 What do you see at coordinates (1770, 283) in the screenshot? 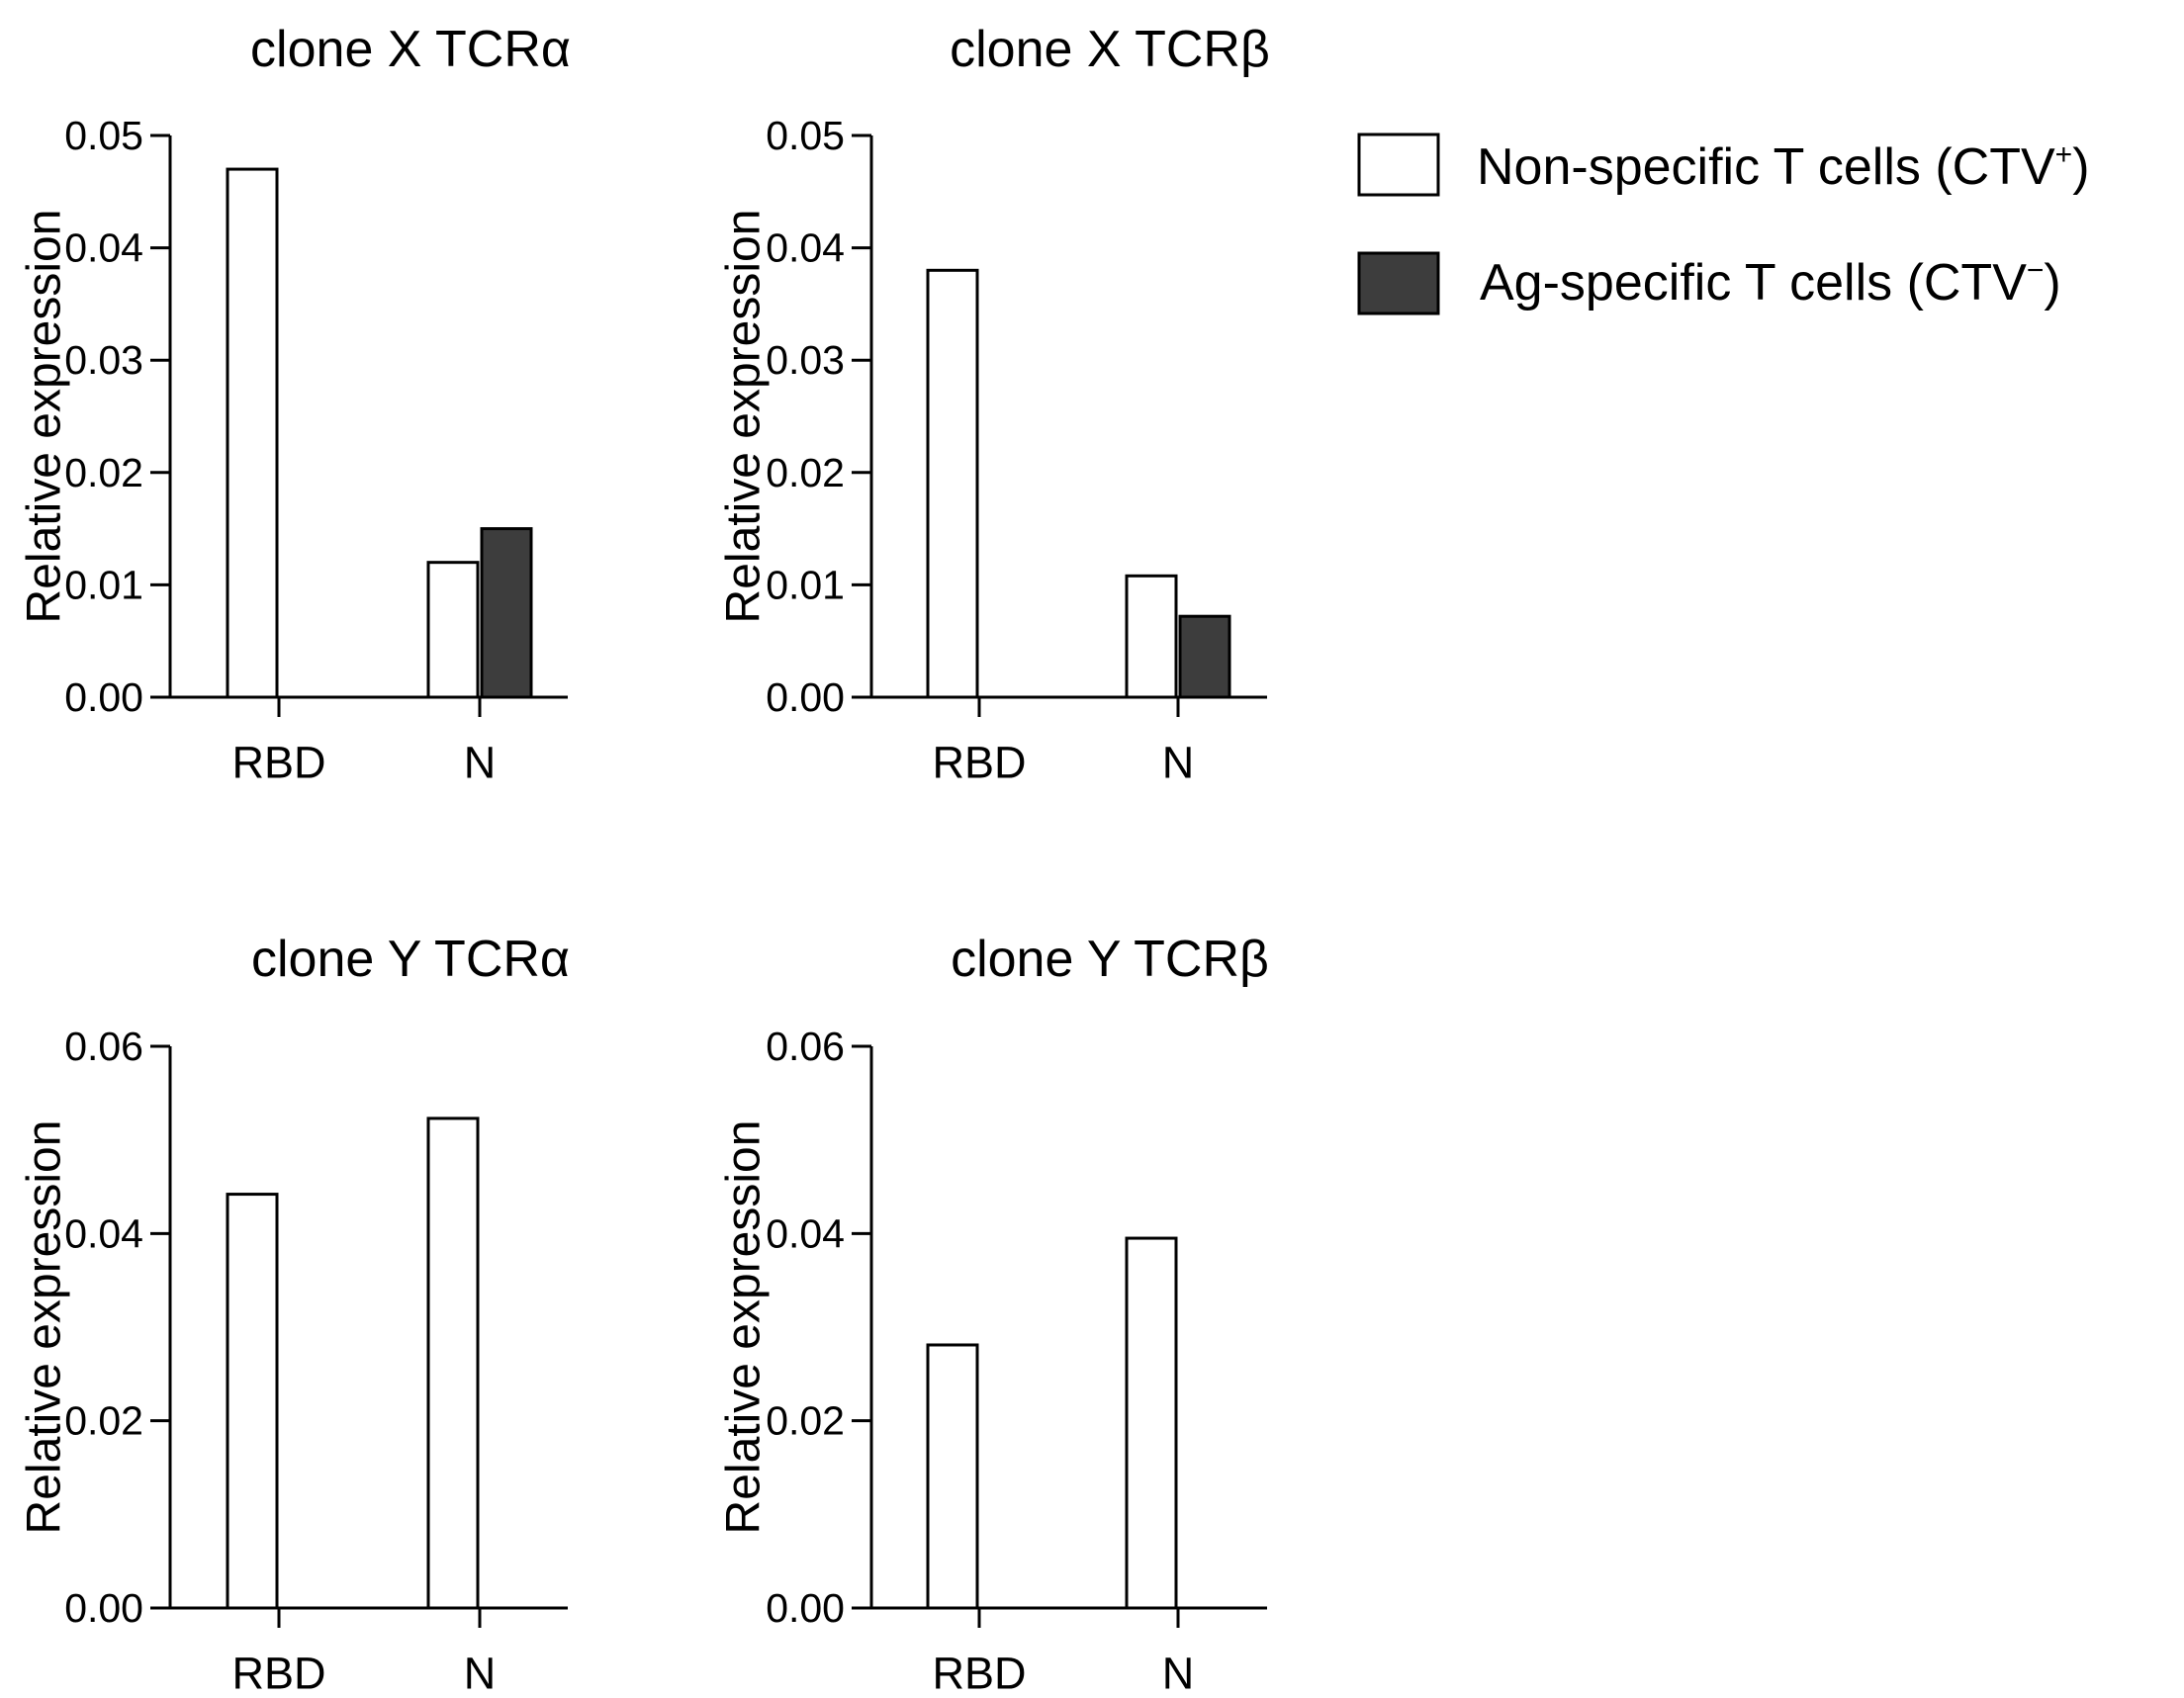
I see `legend-label-agspecific: Ag-specific T cells (CTV−)` at bounding box center [1770, 283].